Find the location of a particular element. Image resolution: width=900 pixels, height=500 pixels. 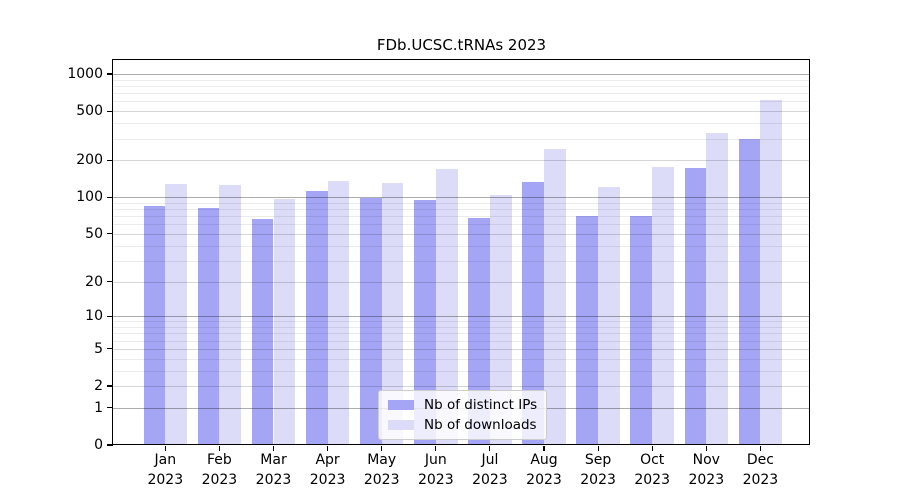

x-tick-label-jun: Jun 2023 is located at coordinates (436, 470).